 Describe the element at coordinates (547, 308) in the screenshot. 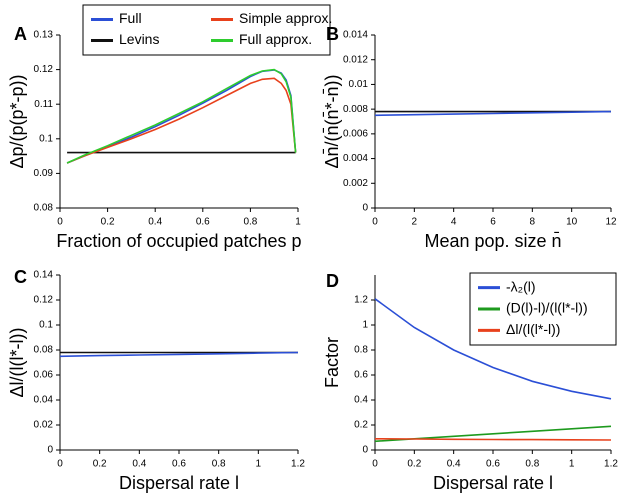

I see `legend-label: (D(l)-l)/(l(l*-l))` at that location.